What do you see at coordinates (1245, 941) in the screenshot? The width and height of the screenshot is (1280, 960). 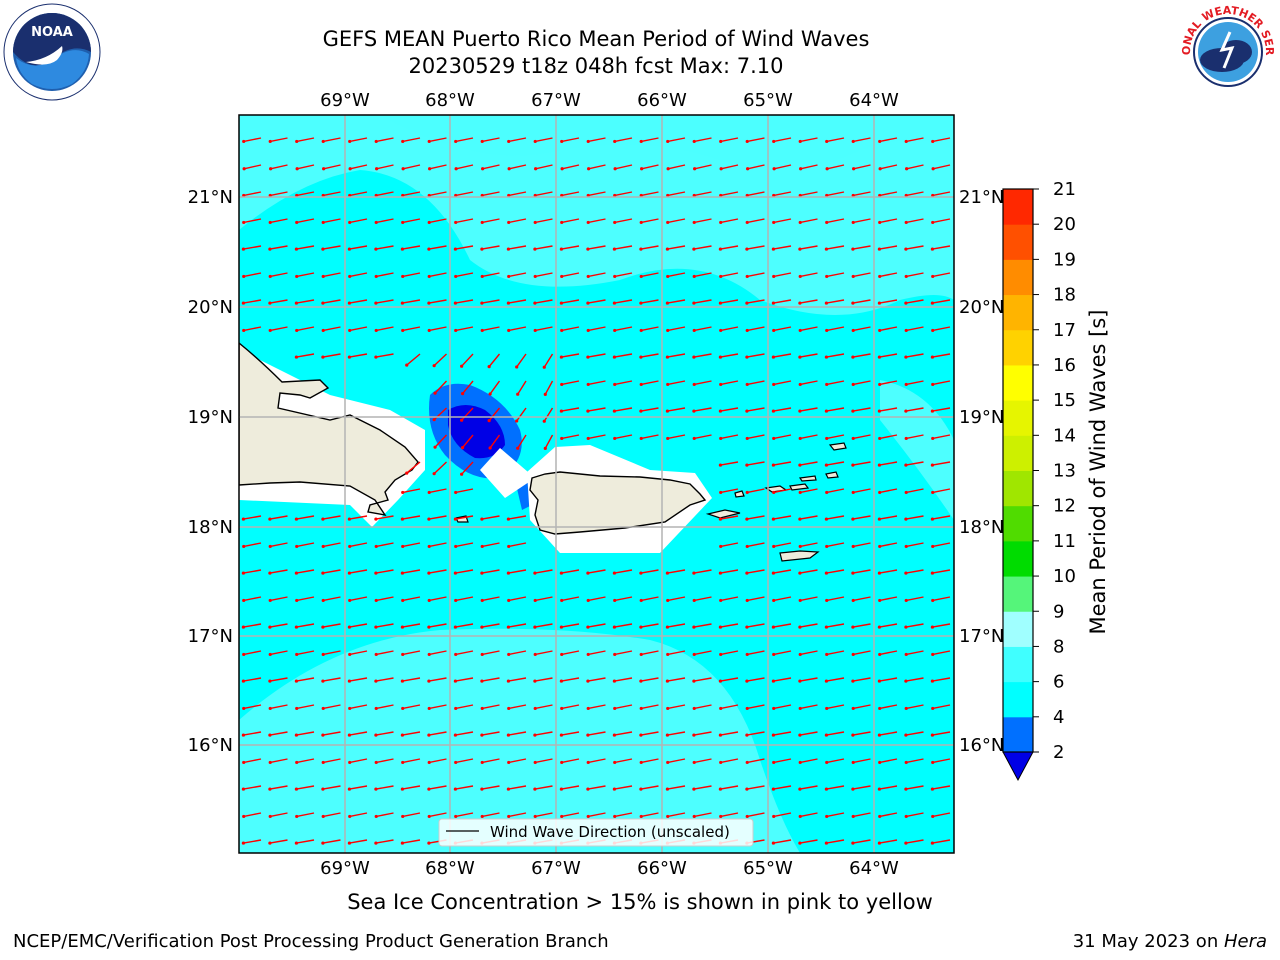 I see `footer-machine: Hera` at bounding box center [1245, 941].